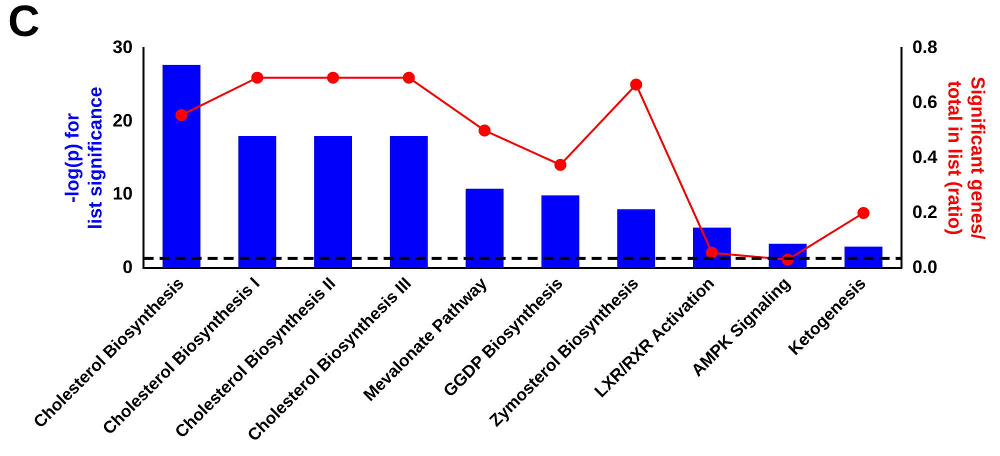 This screenshot has width=1000, height=456. I want to click on y-tick-label: 30, so click(122, 46).